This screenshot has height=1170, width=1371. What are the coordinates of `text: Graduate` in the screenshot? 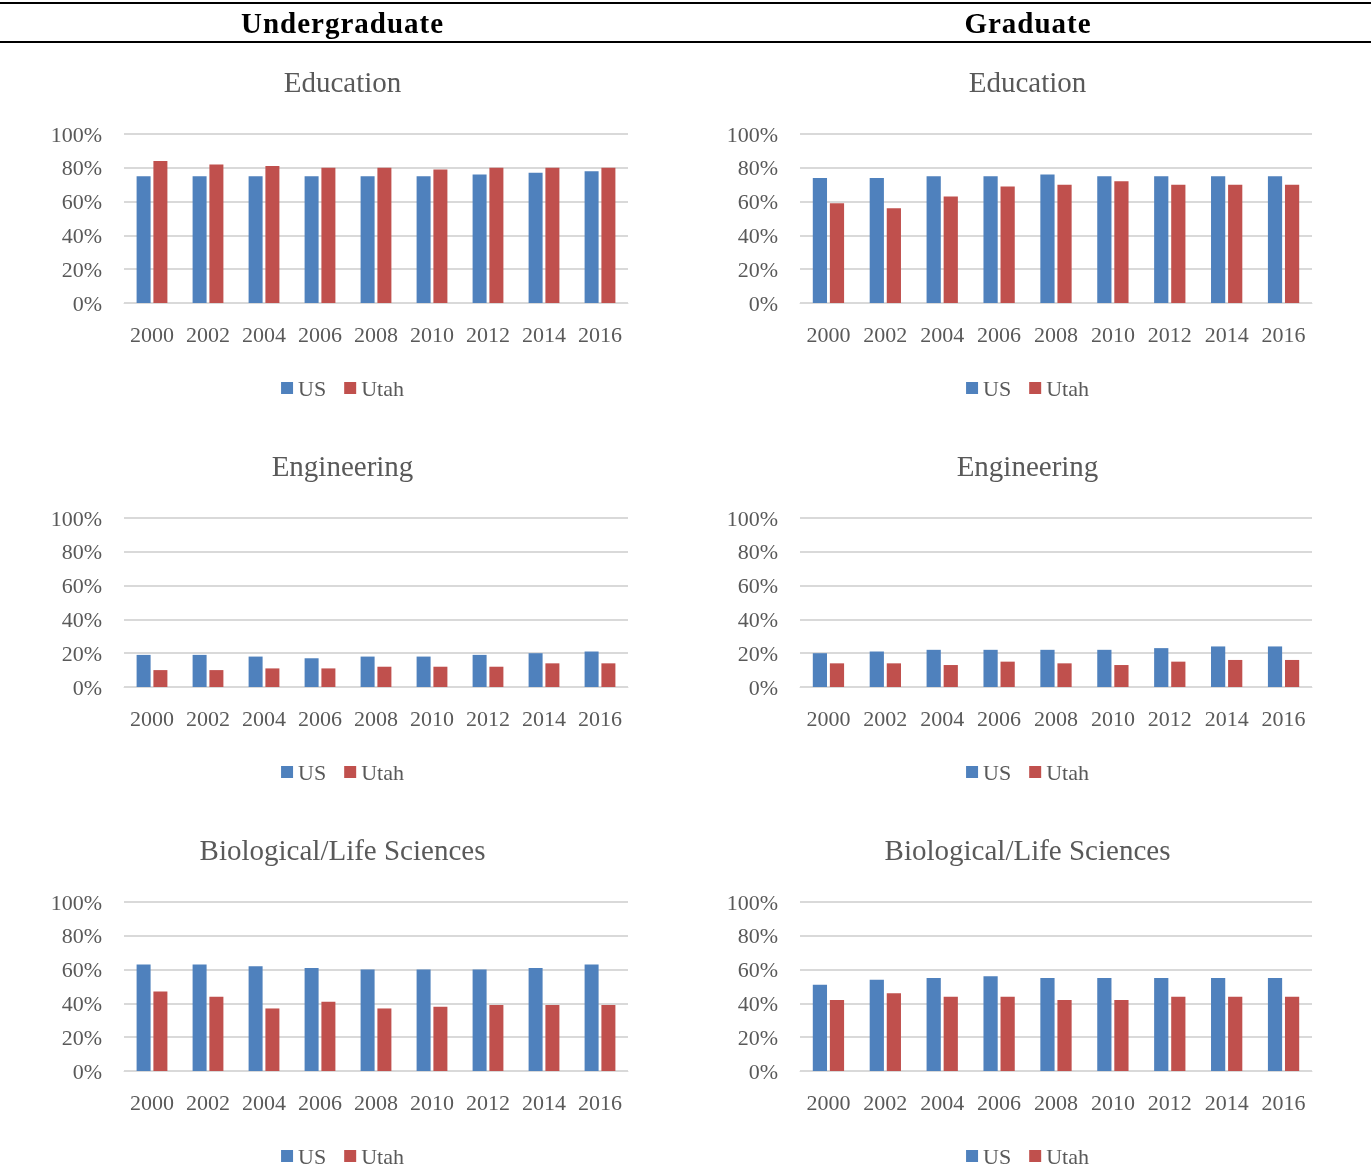 It's located at (1028, 22).